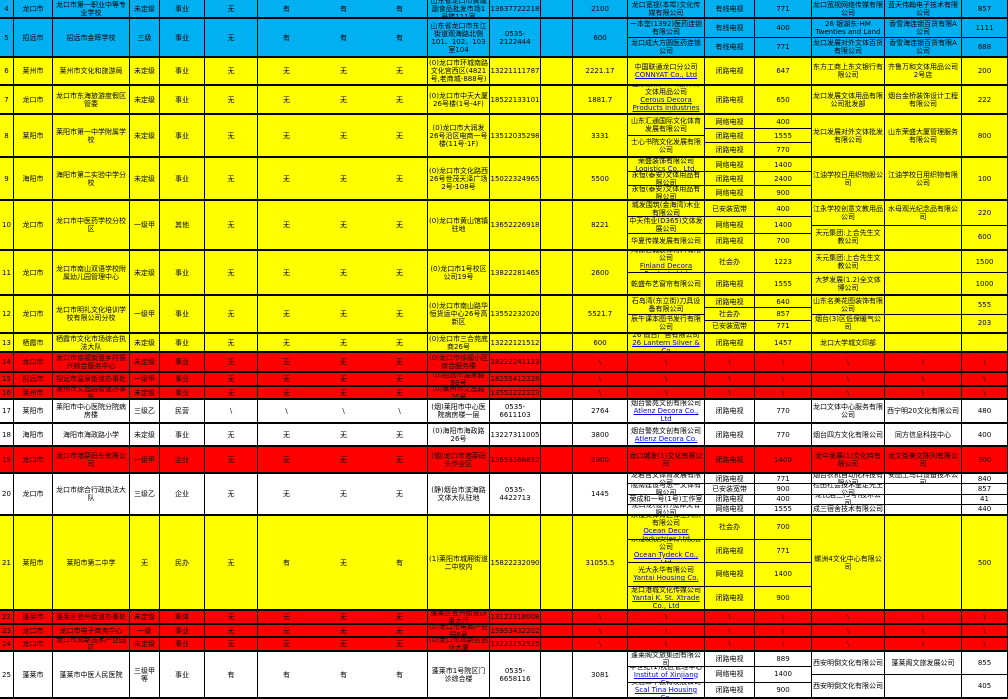  What do you see at coordinates (459, 617) in the screenshot?
I see `cell-address: 蓬莱区登州街道办事大厅` at bounding box center [459, 617].